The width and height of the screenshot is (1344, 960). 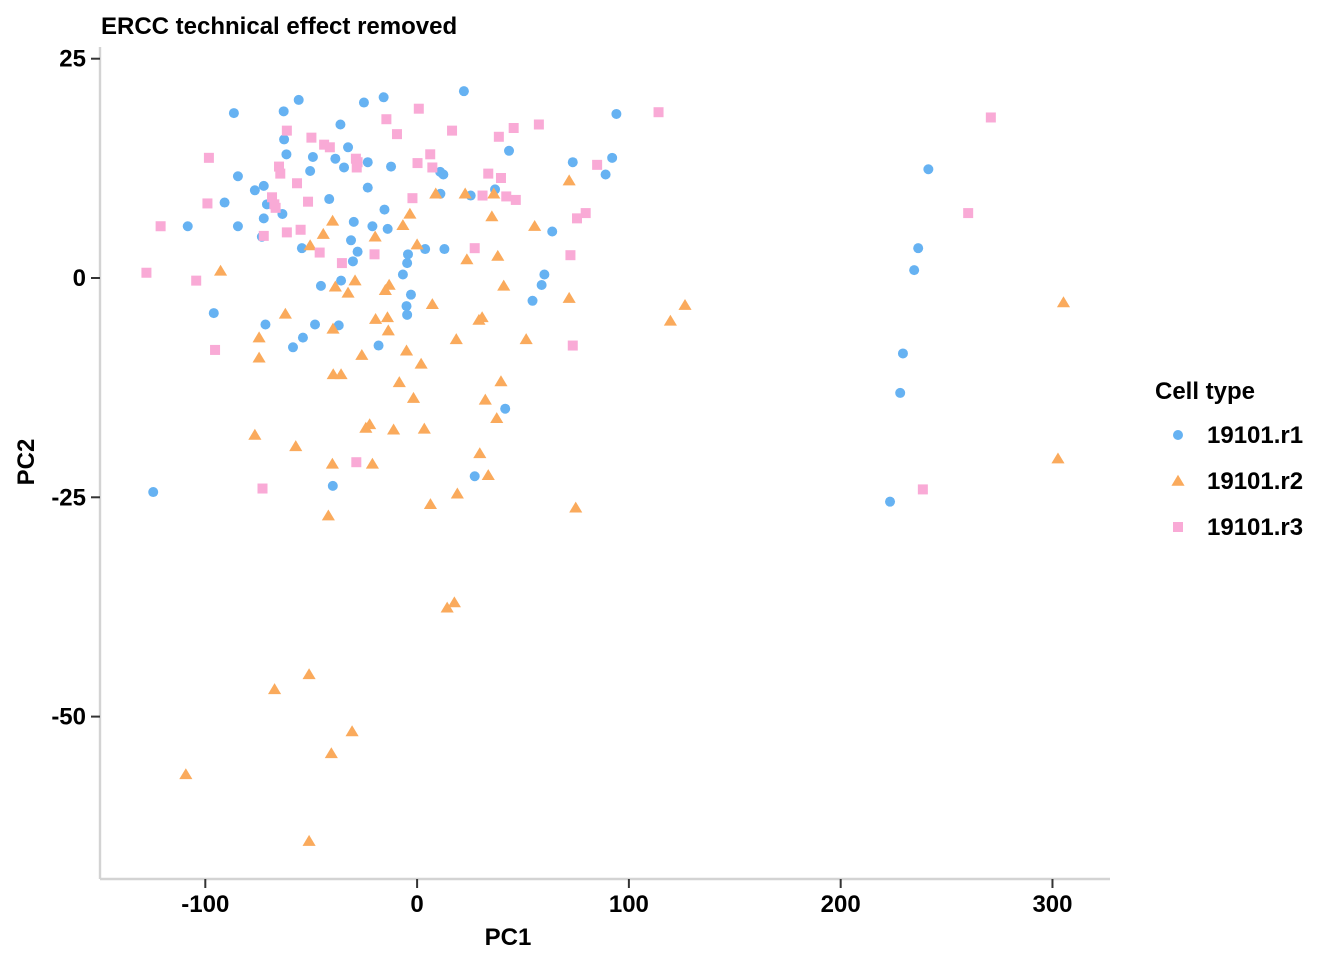 What do you see at coordinates (207, 203) in the screenshot?
I see `point-19101.r3-3` at bounding box center [207, 203].